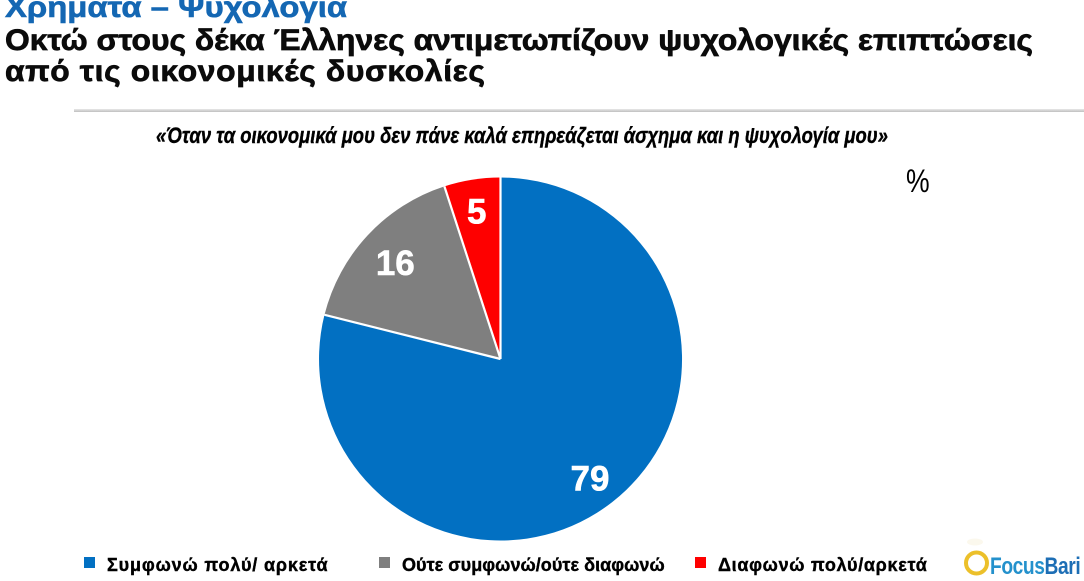 The width and height of the screenshot is (1084, 581). I want to click on svg-text: 16, so click(395, 263).